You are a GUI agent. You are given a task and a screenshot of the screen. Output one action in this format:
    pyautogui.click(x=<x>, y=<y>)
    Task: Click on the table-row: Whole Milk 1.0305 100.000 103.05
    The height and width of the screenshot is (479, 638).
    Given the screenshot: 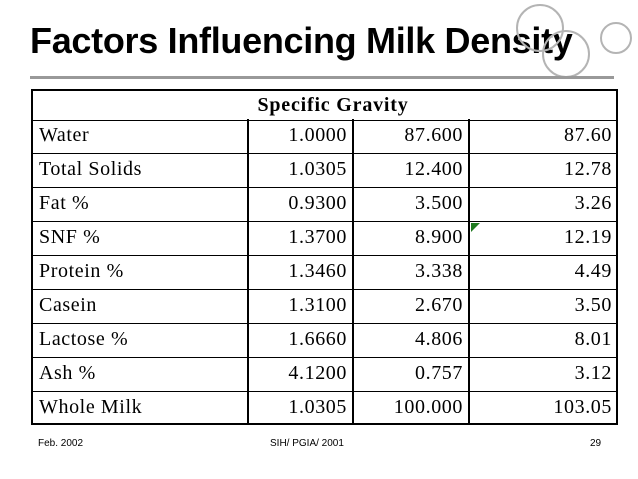 What is the action you would take?
    pyautogui.click(x=324, y=409)
    